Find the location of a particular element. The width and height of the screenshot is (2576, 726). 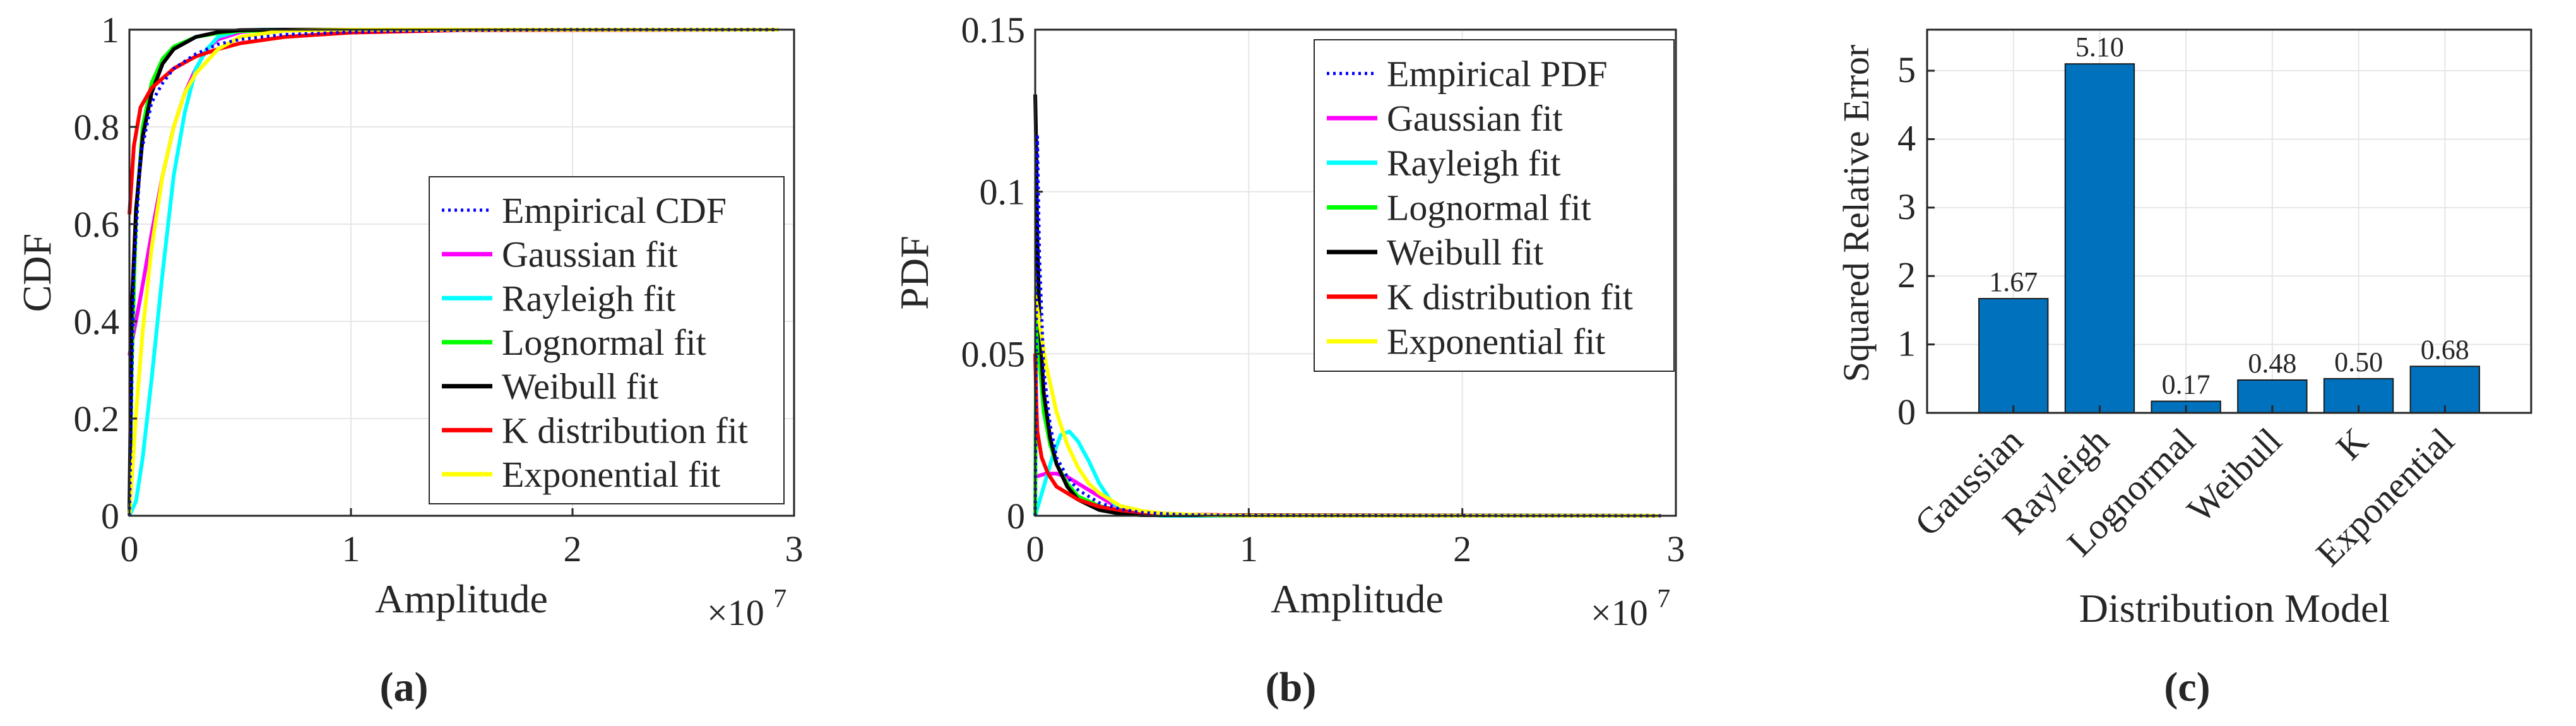

panel-a-ylabel: CDF is located at coordinates (37, 273).